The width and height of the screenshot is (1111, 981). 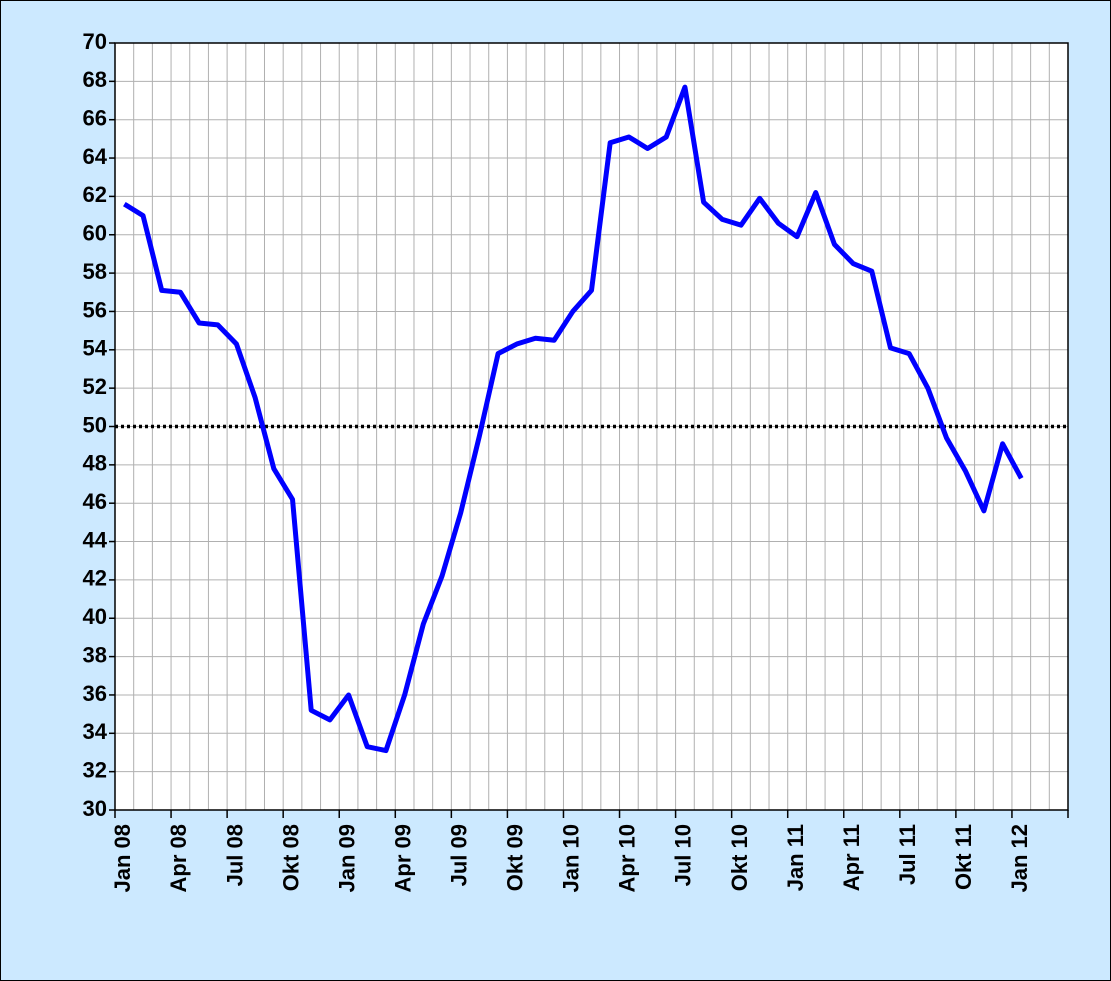 What do you see at coordinates (95, 386) in the screenshot?
I see `y-tick-label: 52` at bounding box center [95, 386].